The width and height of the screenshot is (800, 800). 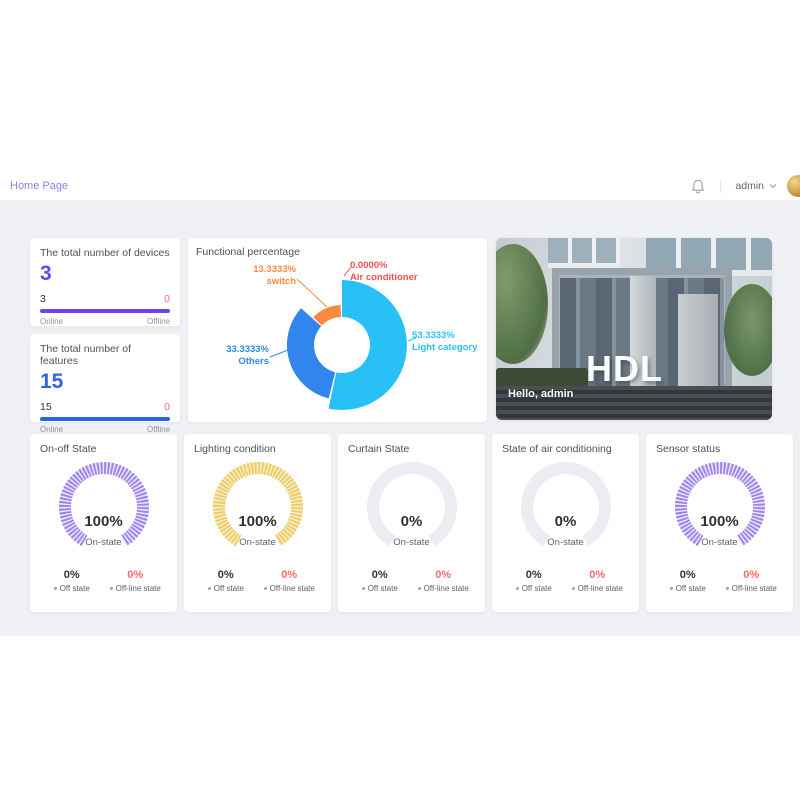 I want to click on hero-image: HDL Hello, admin, so click(x=634, y=329).